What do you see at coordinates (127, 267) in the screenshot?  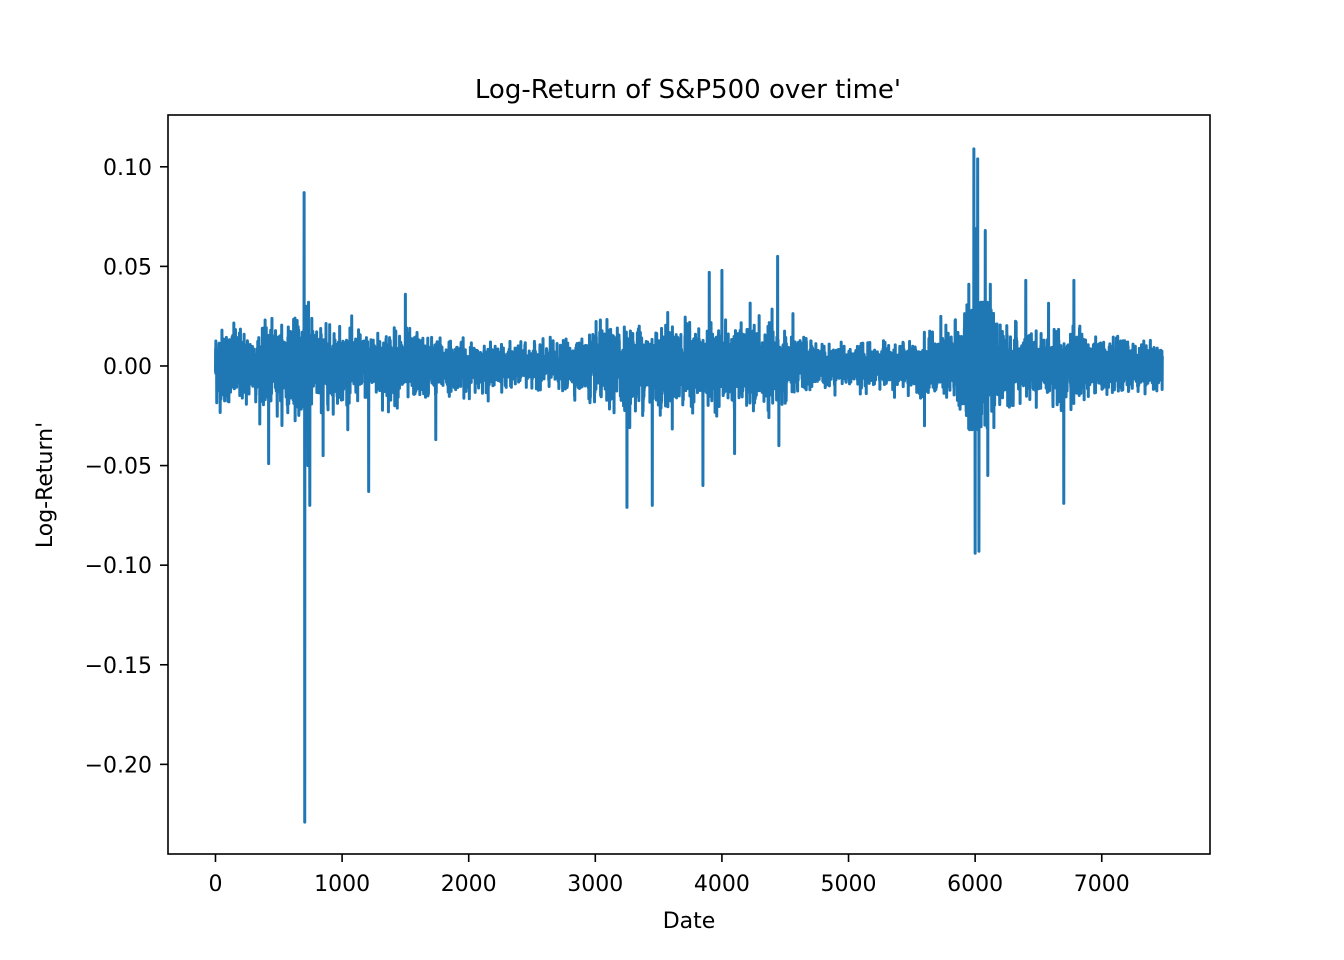 I see `y-tick-label: 0.05` at bounding box center [127, 267].